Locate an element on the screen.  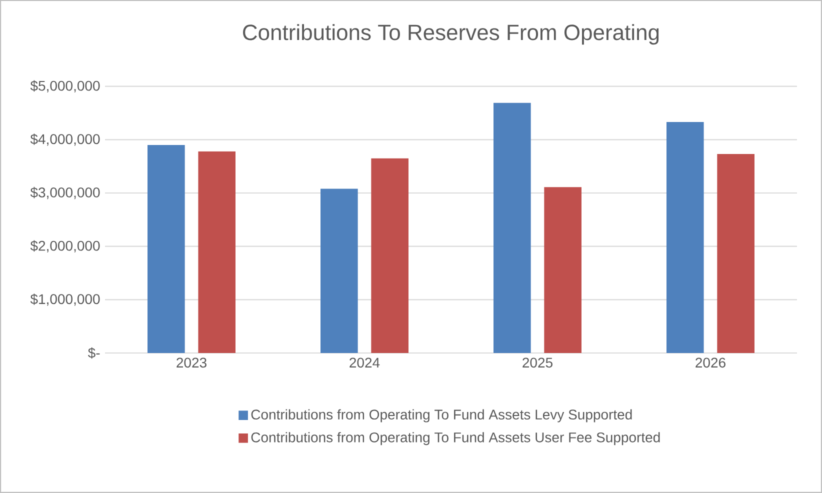
y-tick-label: $5,000,000 is located at coordinates (65, 86).